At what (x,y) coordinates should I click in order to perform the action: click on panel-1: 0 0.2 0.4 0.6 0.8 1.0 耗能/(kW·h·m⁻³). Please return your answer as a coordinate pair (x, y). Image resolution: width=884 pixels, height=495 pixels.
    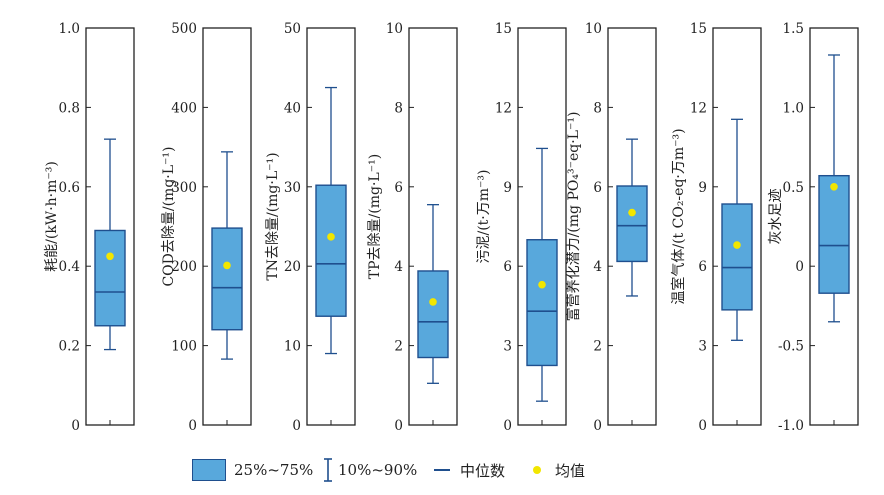
    Looking at the image, I should click on (89, 227).